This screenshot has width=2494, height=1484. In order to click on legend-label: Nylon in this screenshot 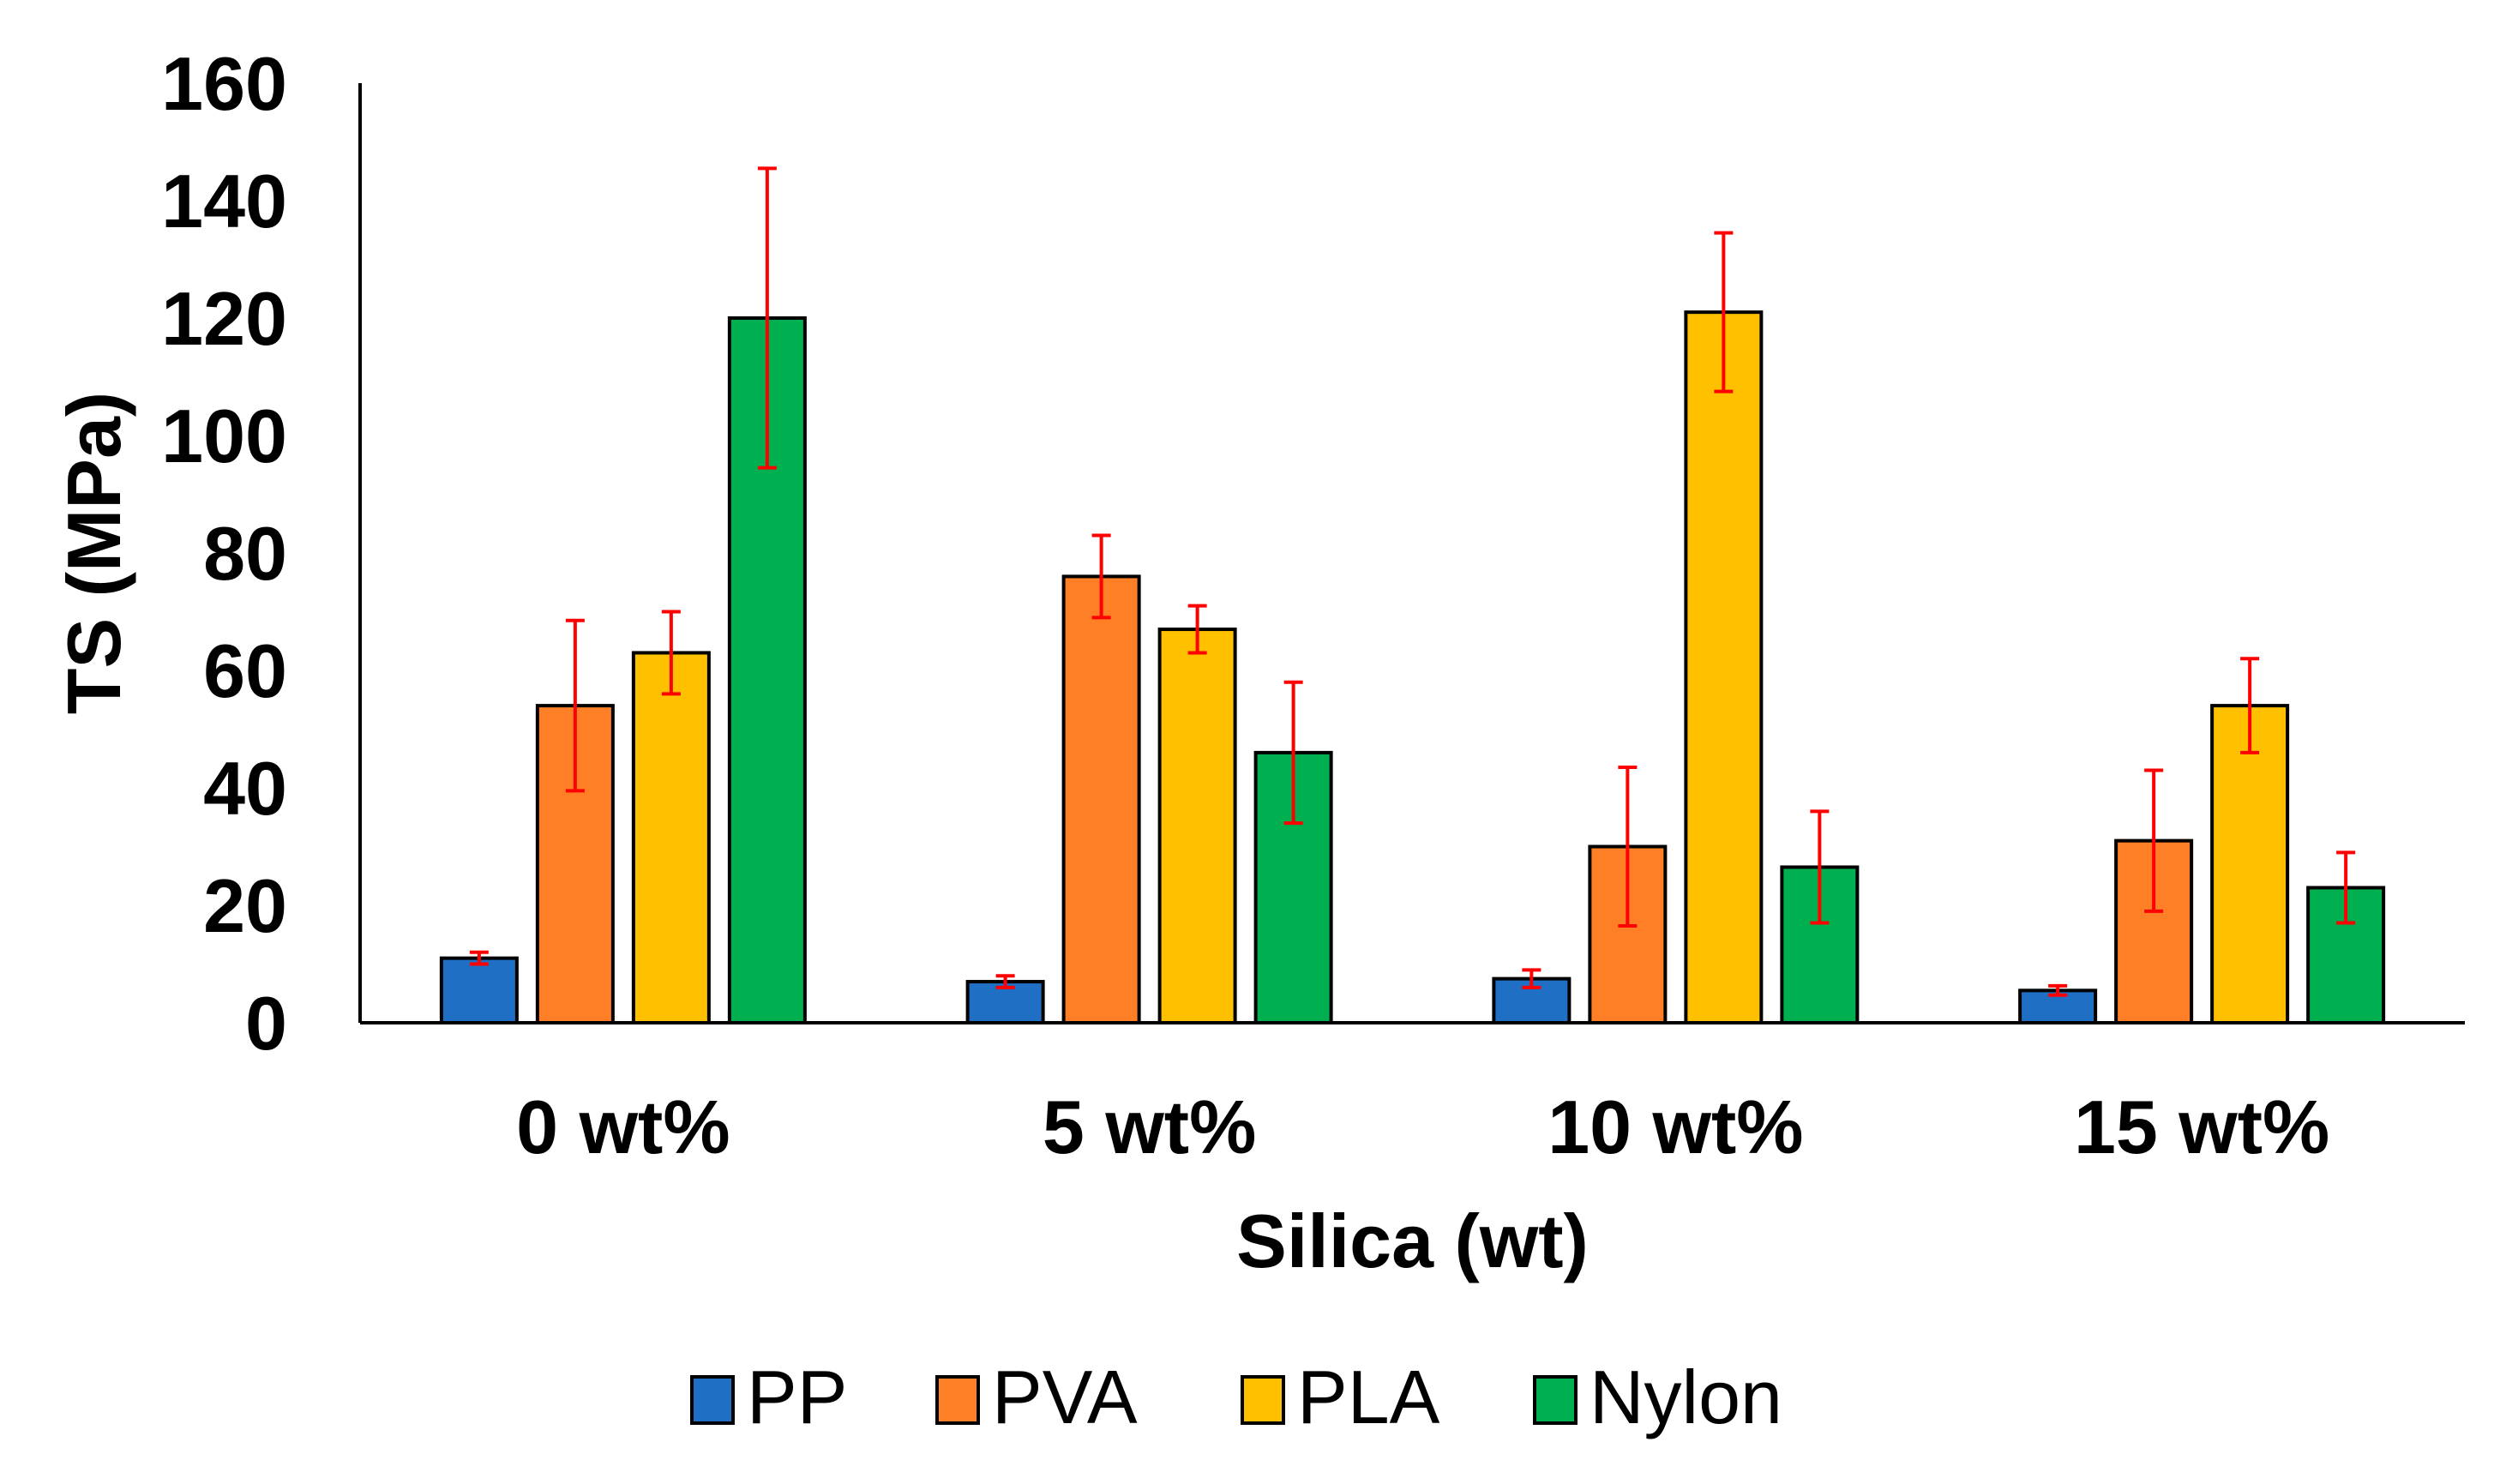, I will do `click(1686, 1397)`.